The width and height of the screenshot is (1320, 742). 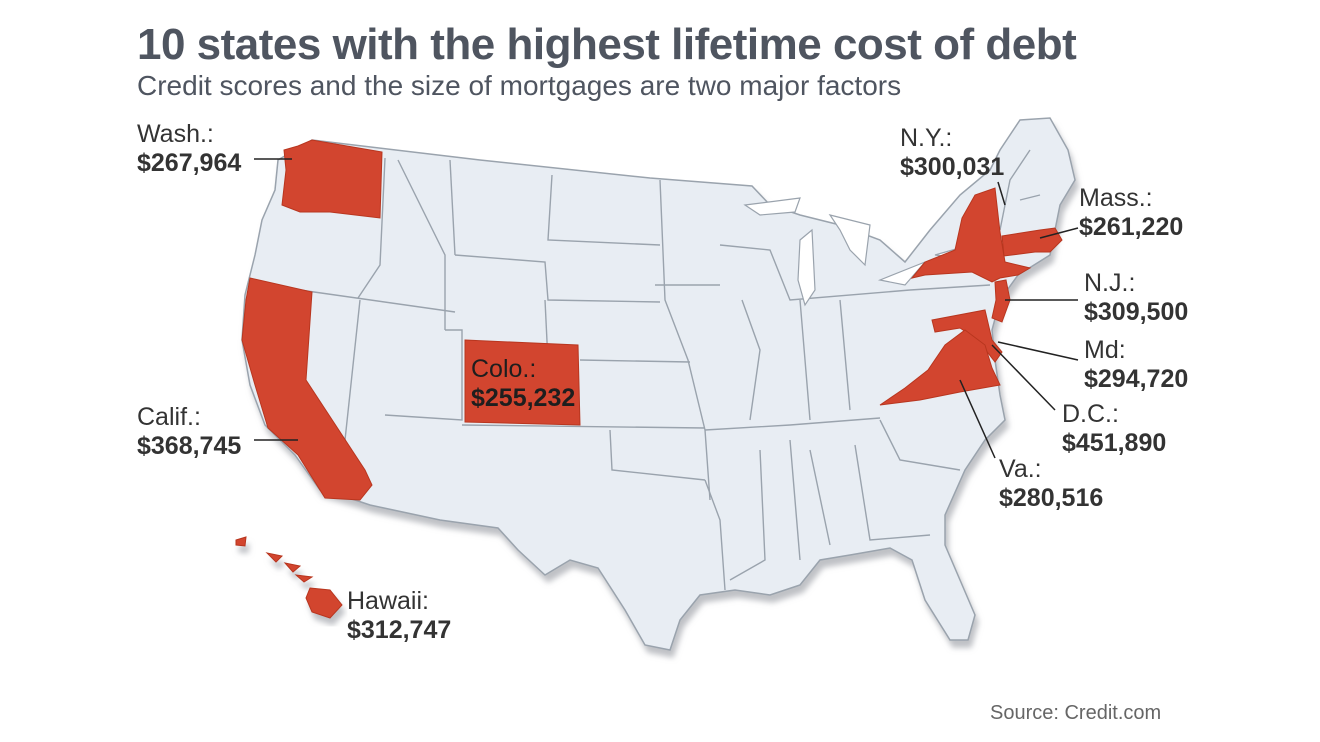 I want to click on label-colorado-name: Colo.:, so click(x=504, y=369).